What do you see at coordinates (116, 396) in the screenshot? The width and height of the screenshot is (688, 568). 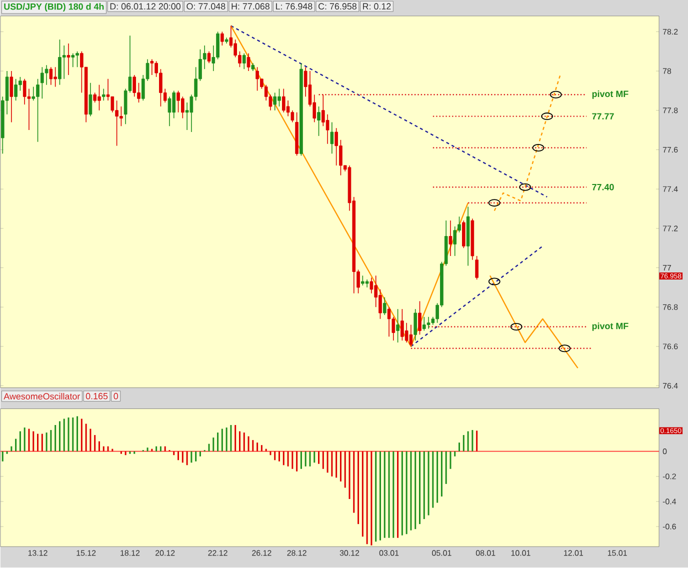 I see `text: 0` at bounding box center [116, 396].